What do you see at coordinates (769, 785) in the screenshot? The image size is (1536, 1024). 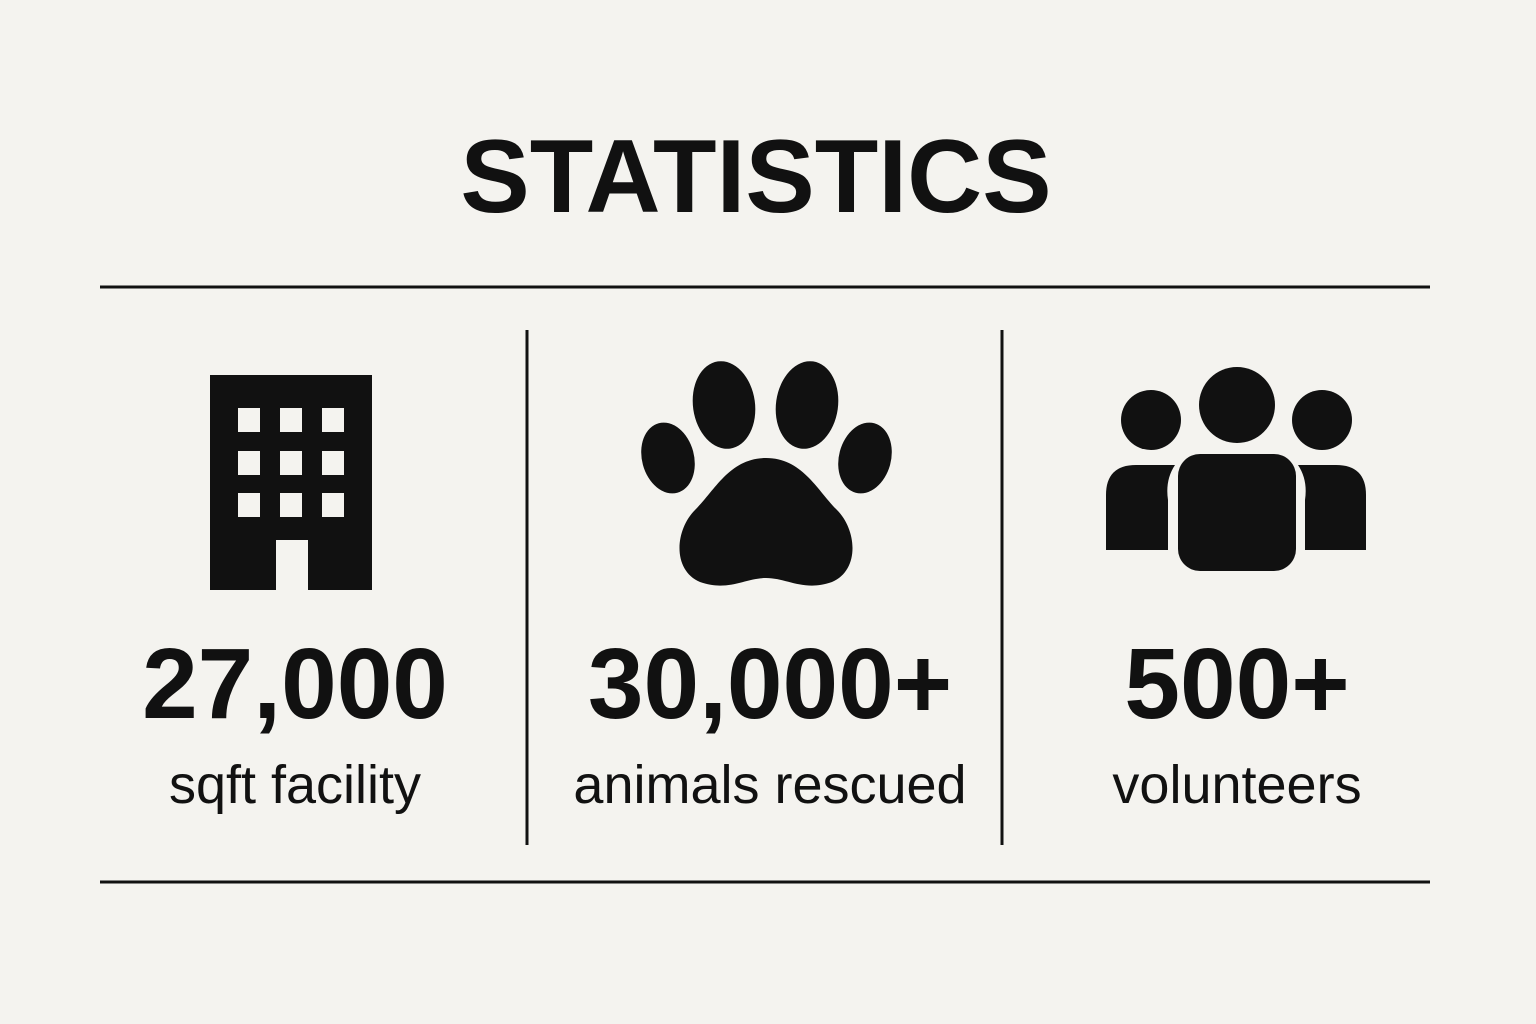 I see `stat-label: animals rescued` at bounding box center [769, 785].